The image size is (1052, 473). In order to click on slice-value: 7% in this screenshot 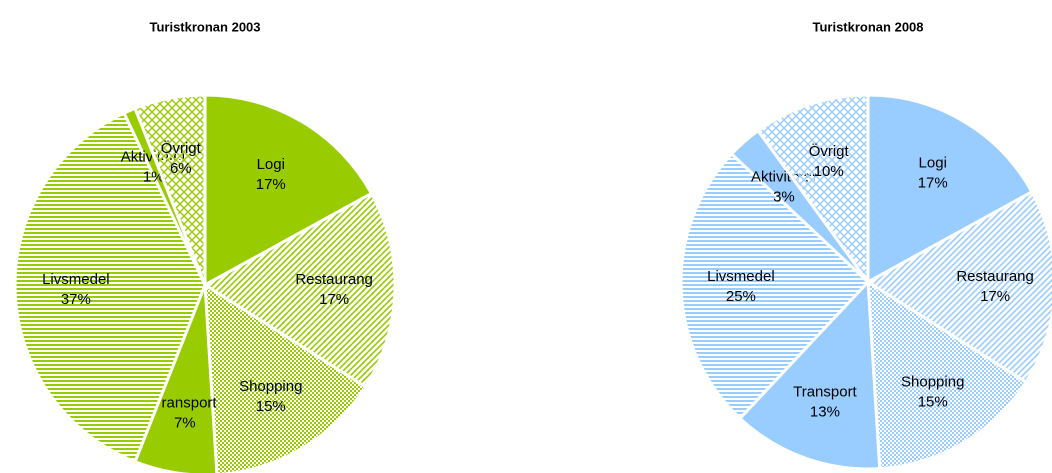, I will do `click(185, 423)`.